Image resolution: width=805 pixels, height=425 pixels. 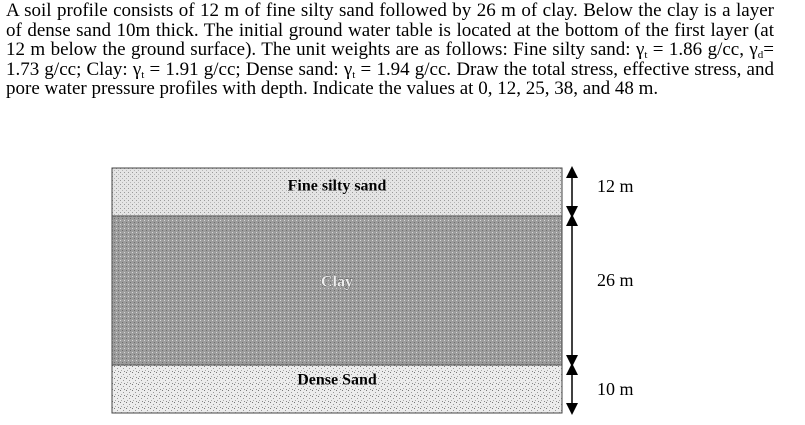 What do you see at coordinates (337, 282) in the screenshot?
I see `layer-label: Clay` at bounding box center [337, 282].